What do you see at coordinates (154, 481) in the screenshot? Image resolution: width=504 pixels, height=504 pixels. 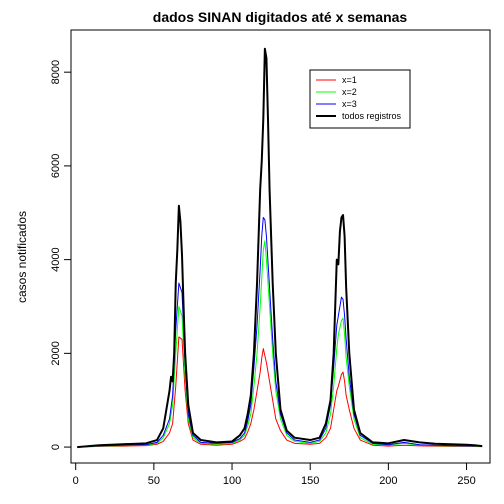 I see `x-tick-label: 50` at bounding box center [154, 481].